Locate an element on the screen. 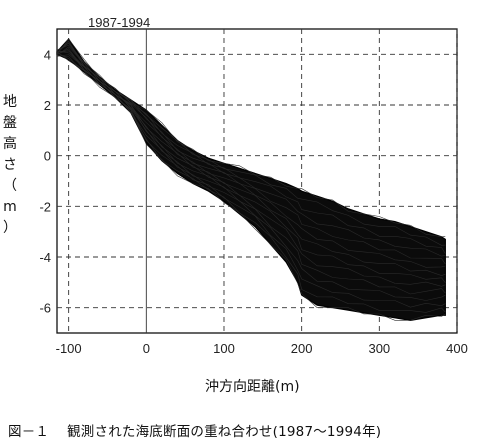  x-tick-label: 400 is located at coordinates (457, 348).